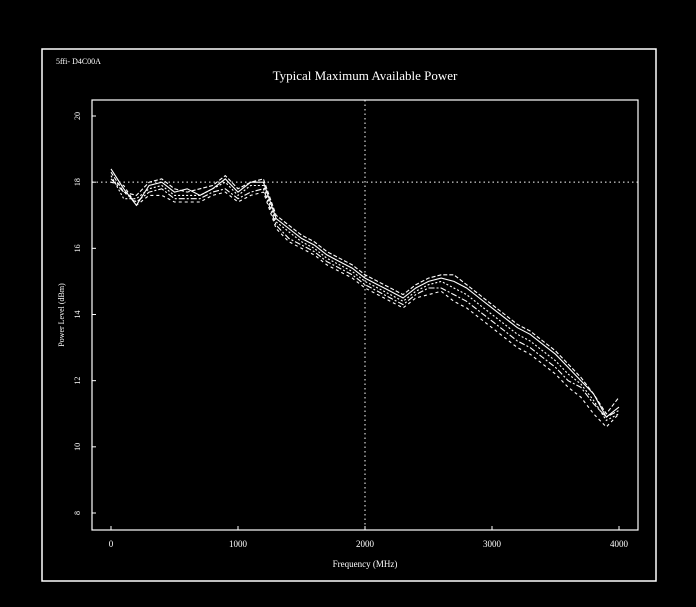  Describe the element at coordinates (77, 116) in the screenshot. I see `y-tick-label: 20` at that location.